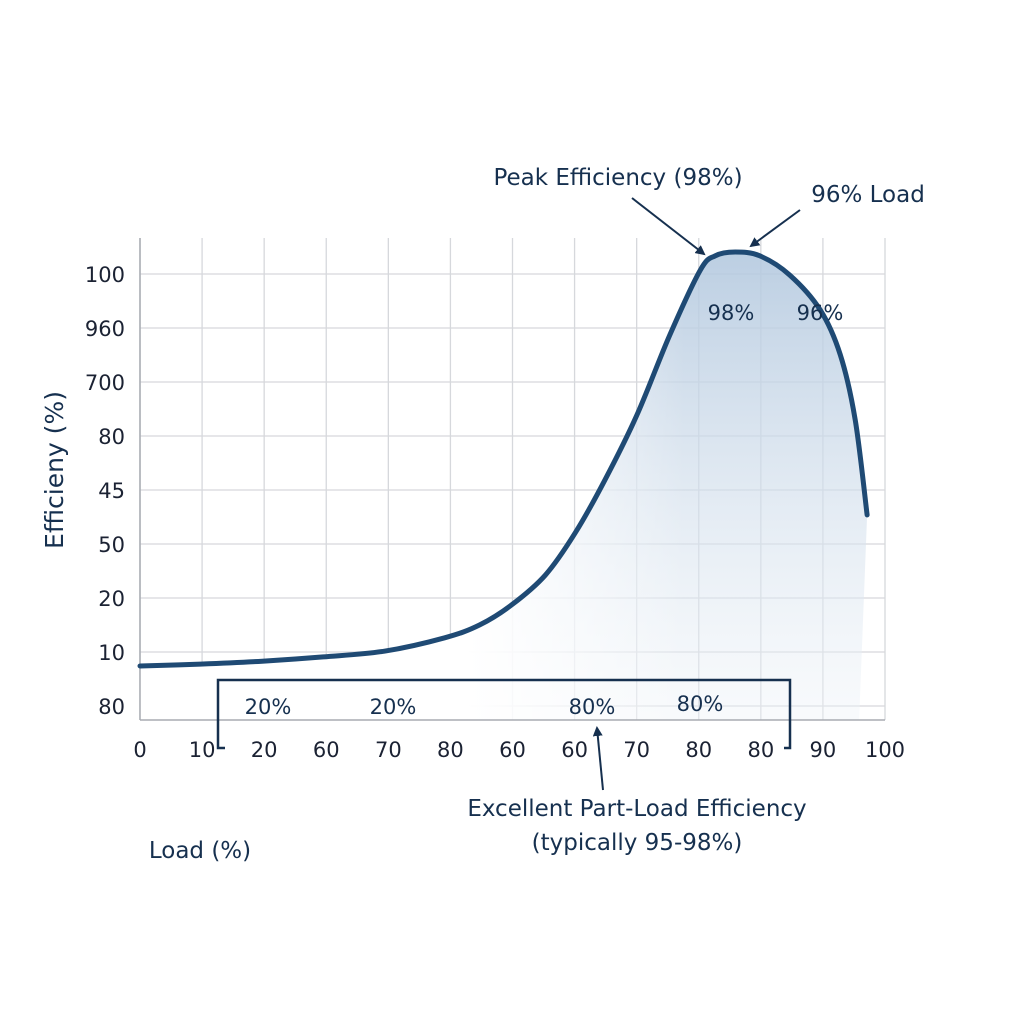 The image size is (1024, 1024). Describe the element at coordinates (111, 545) in the screenshot. I see `y-tick-label: 50` at that location.